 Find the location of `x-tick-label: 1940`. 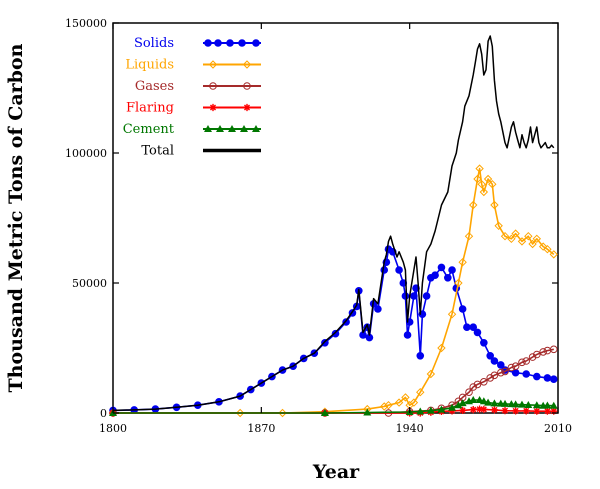

x-tick-label: 1940 is located at coordinates (410, 428).